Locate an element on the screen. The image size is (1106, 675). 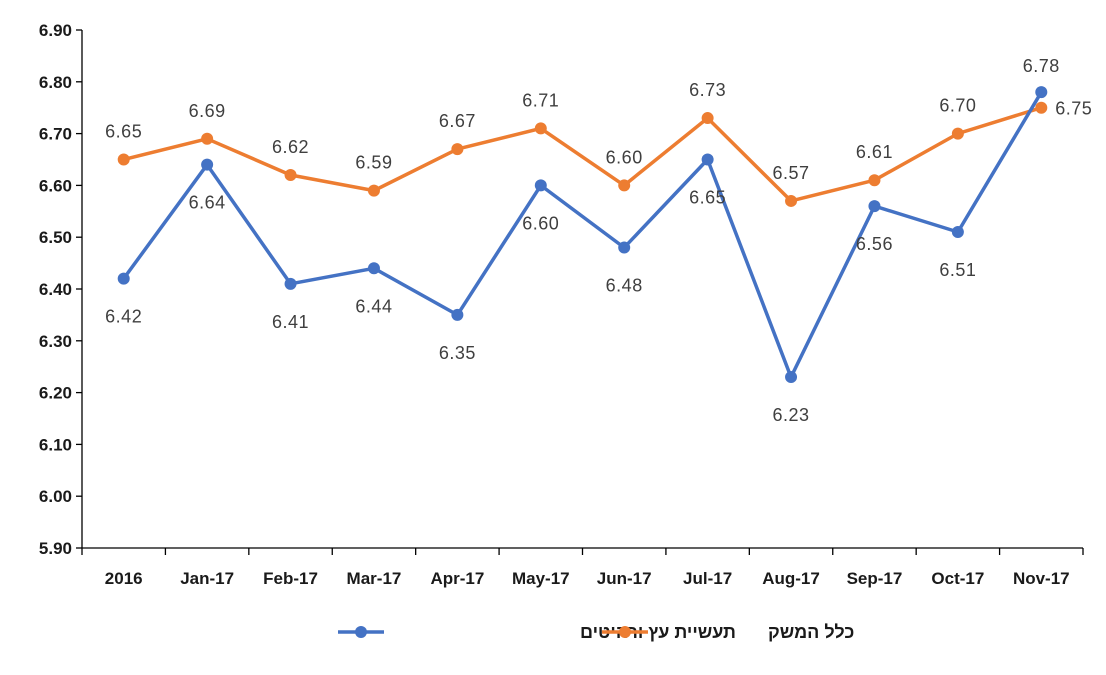
data-label: 6.62 is located at coordinates (290, 147).